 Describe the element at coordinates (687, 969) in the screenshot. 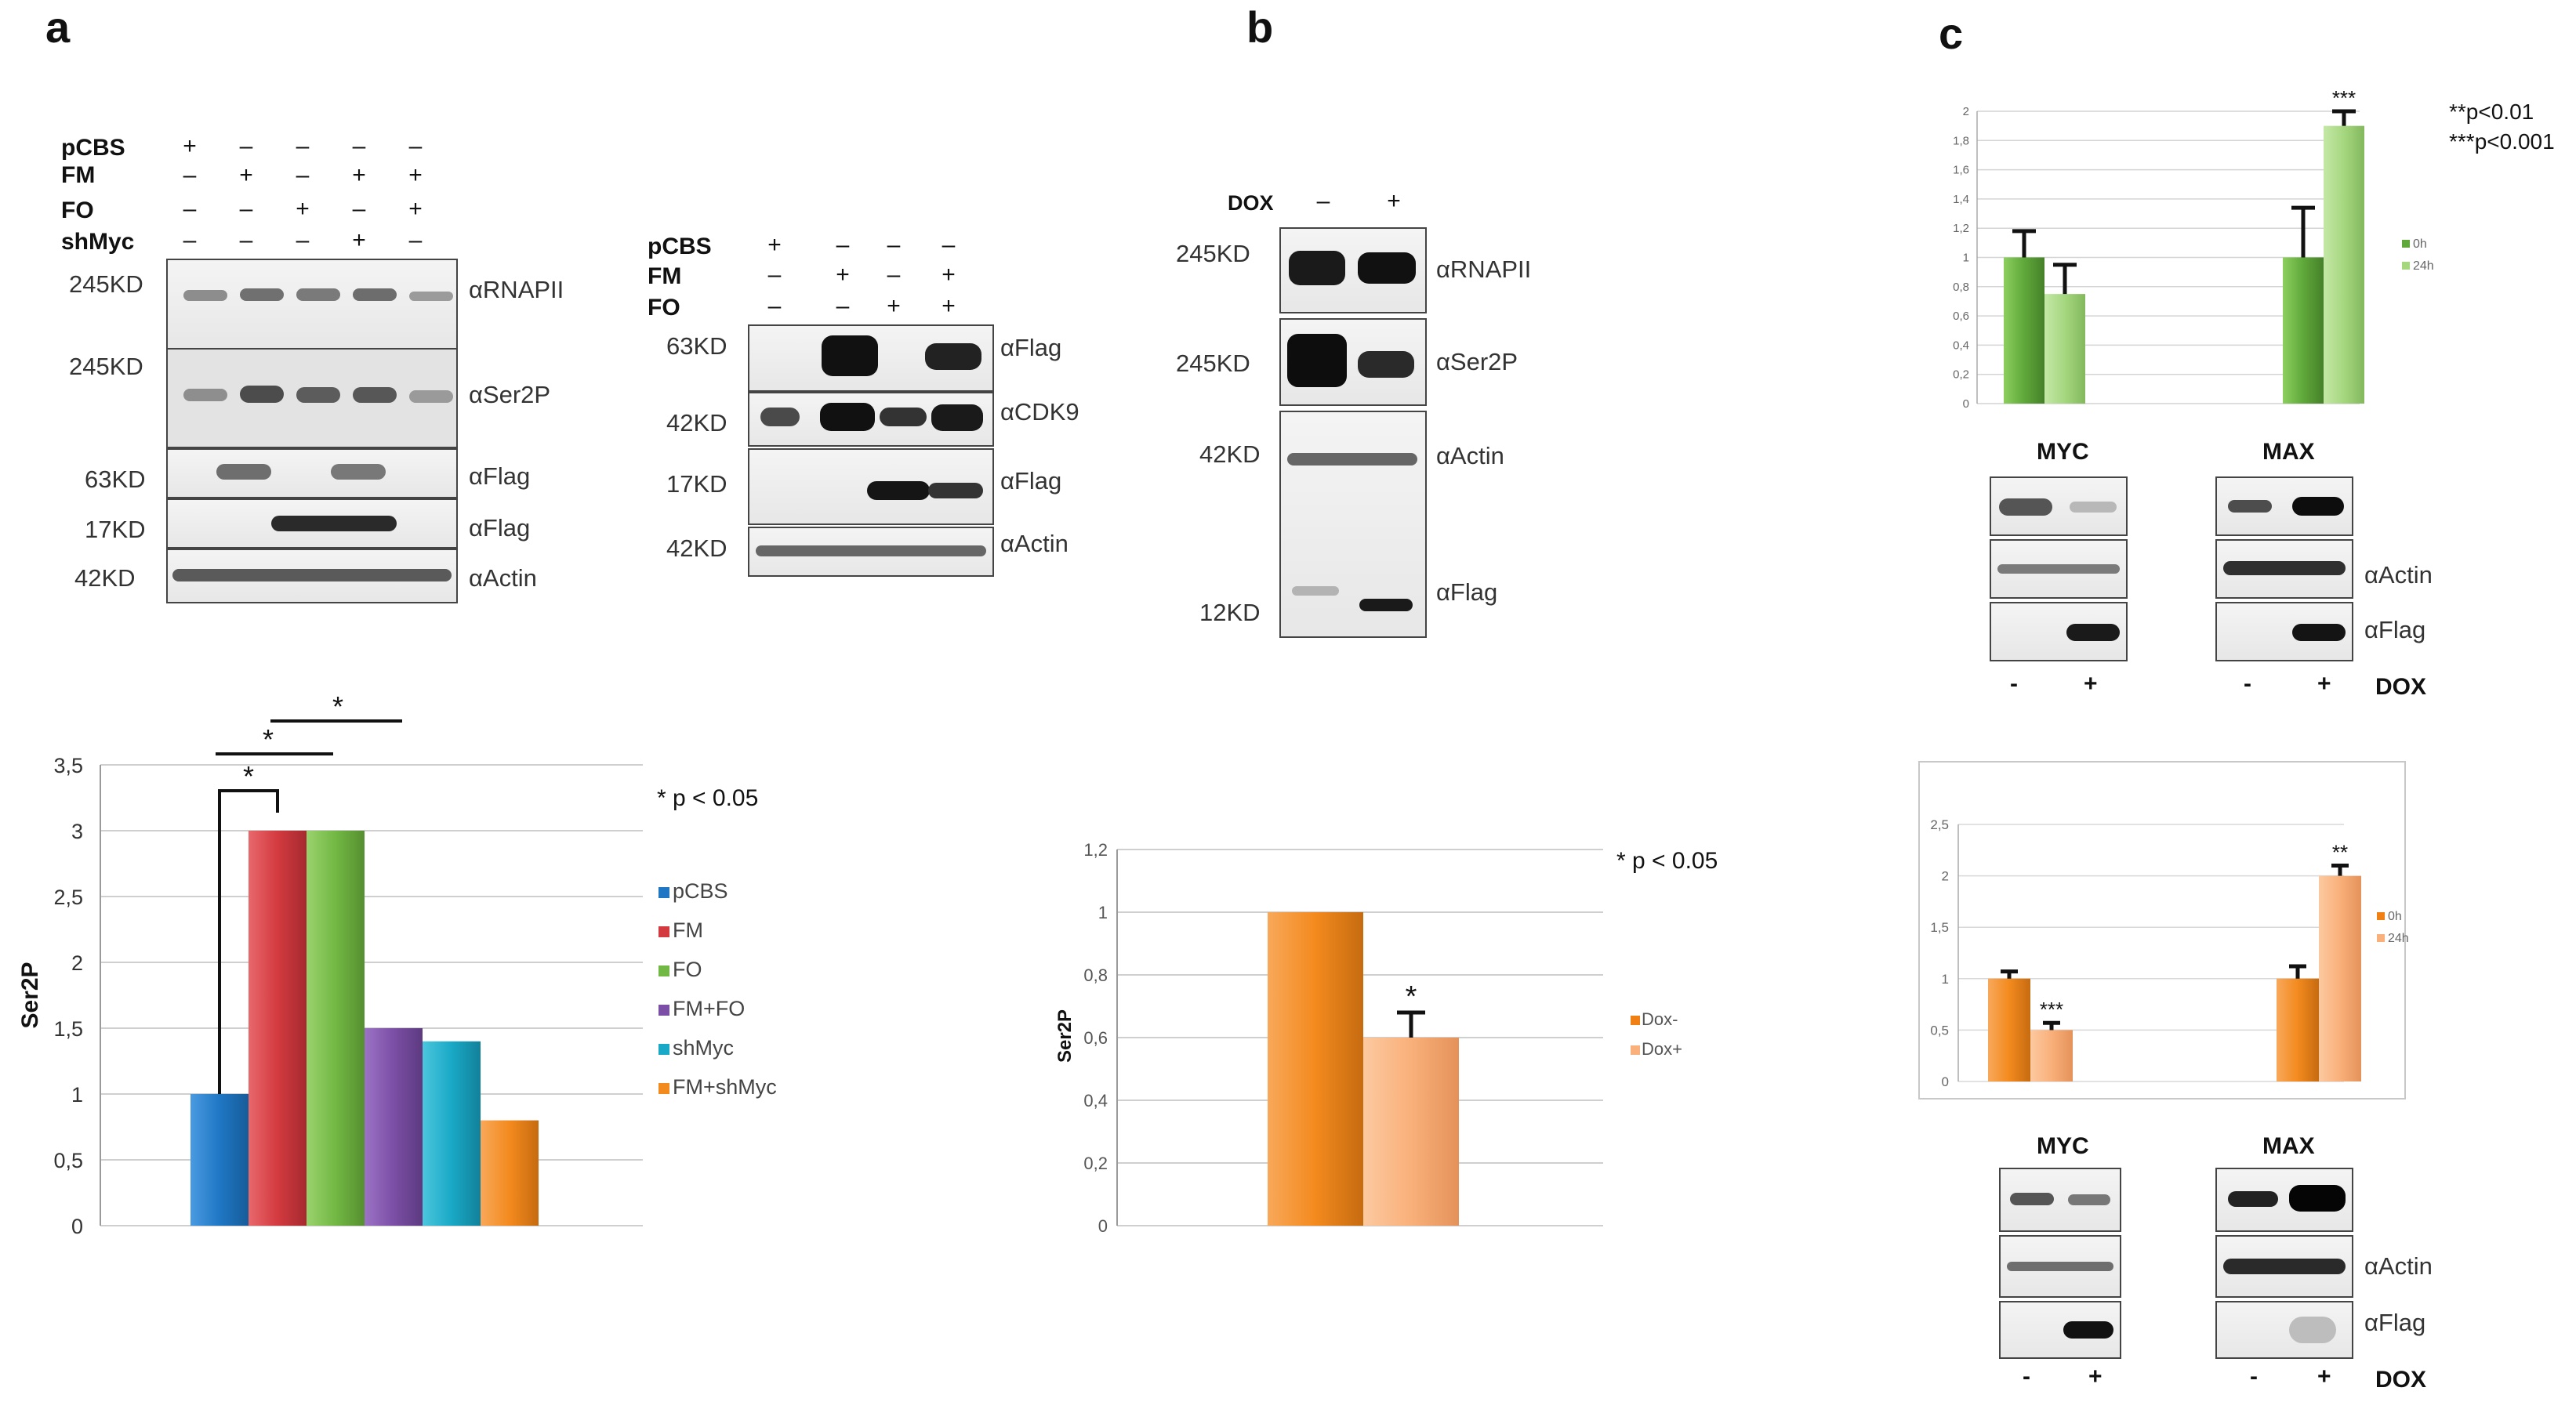

I see `legend-label: FO` at that location.